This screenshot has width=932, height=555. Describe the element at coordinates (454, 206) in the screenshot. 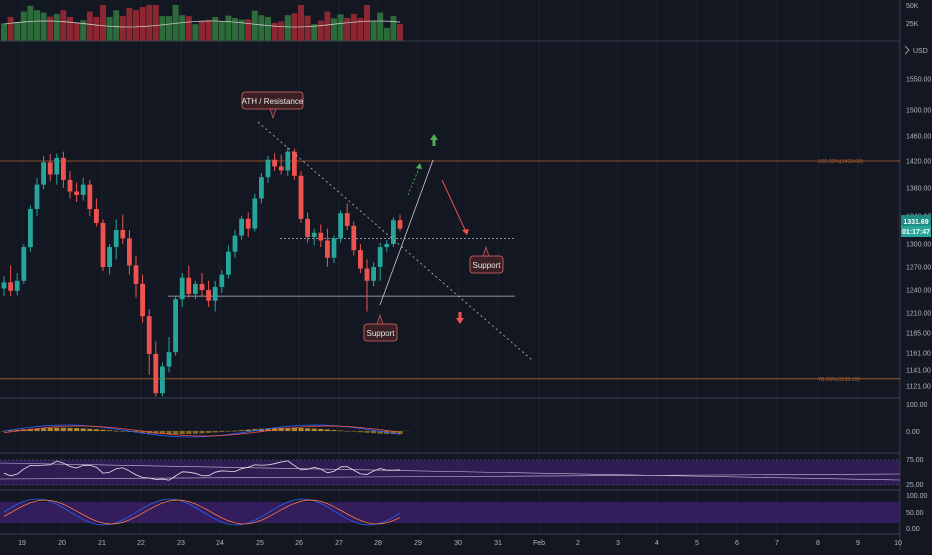

I see `projection-arrow-down` at that location.